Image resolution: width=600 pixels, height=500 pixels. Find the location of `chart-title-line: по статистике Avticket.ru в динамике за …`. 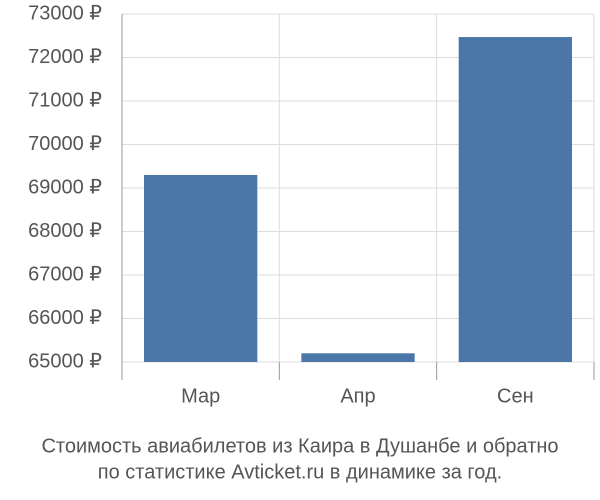

chart-title-line: по статистике Avticket.ru в динамике за … is located at coordinates (300, 472).